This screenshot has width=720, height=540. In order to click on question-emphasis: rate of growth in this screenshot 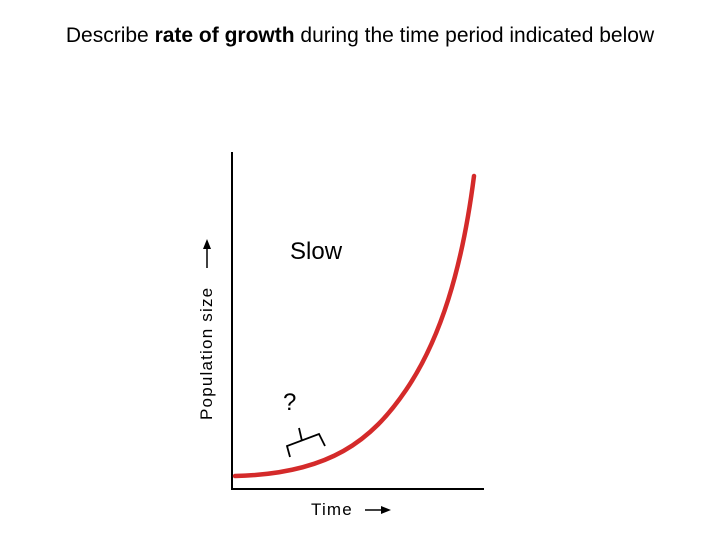, I will do `click(224, 35)`.